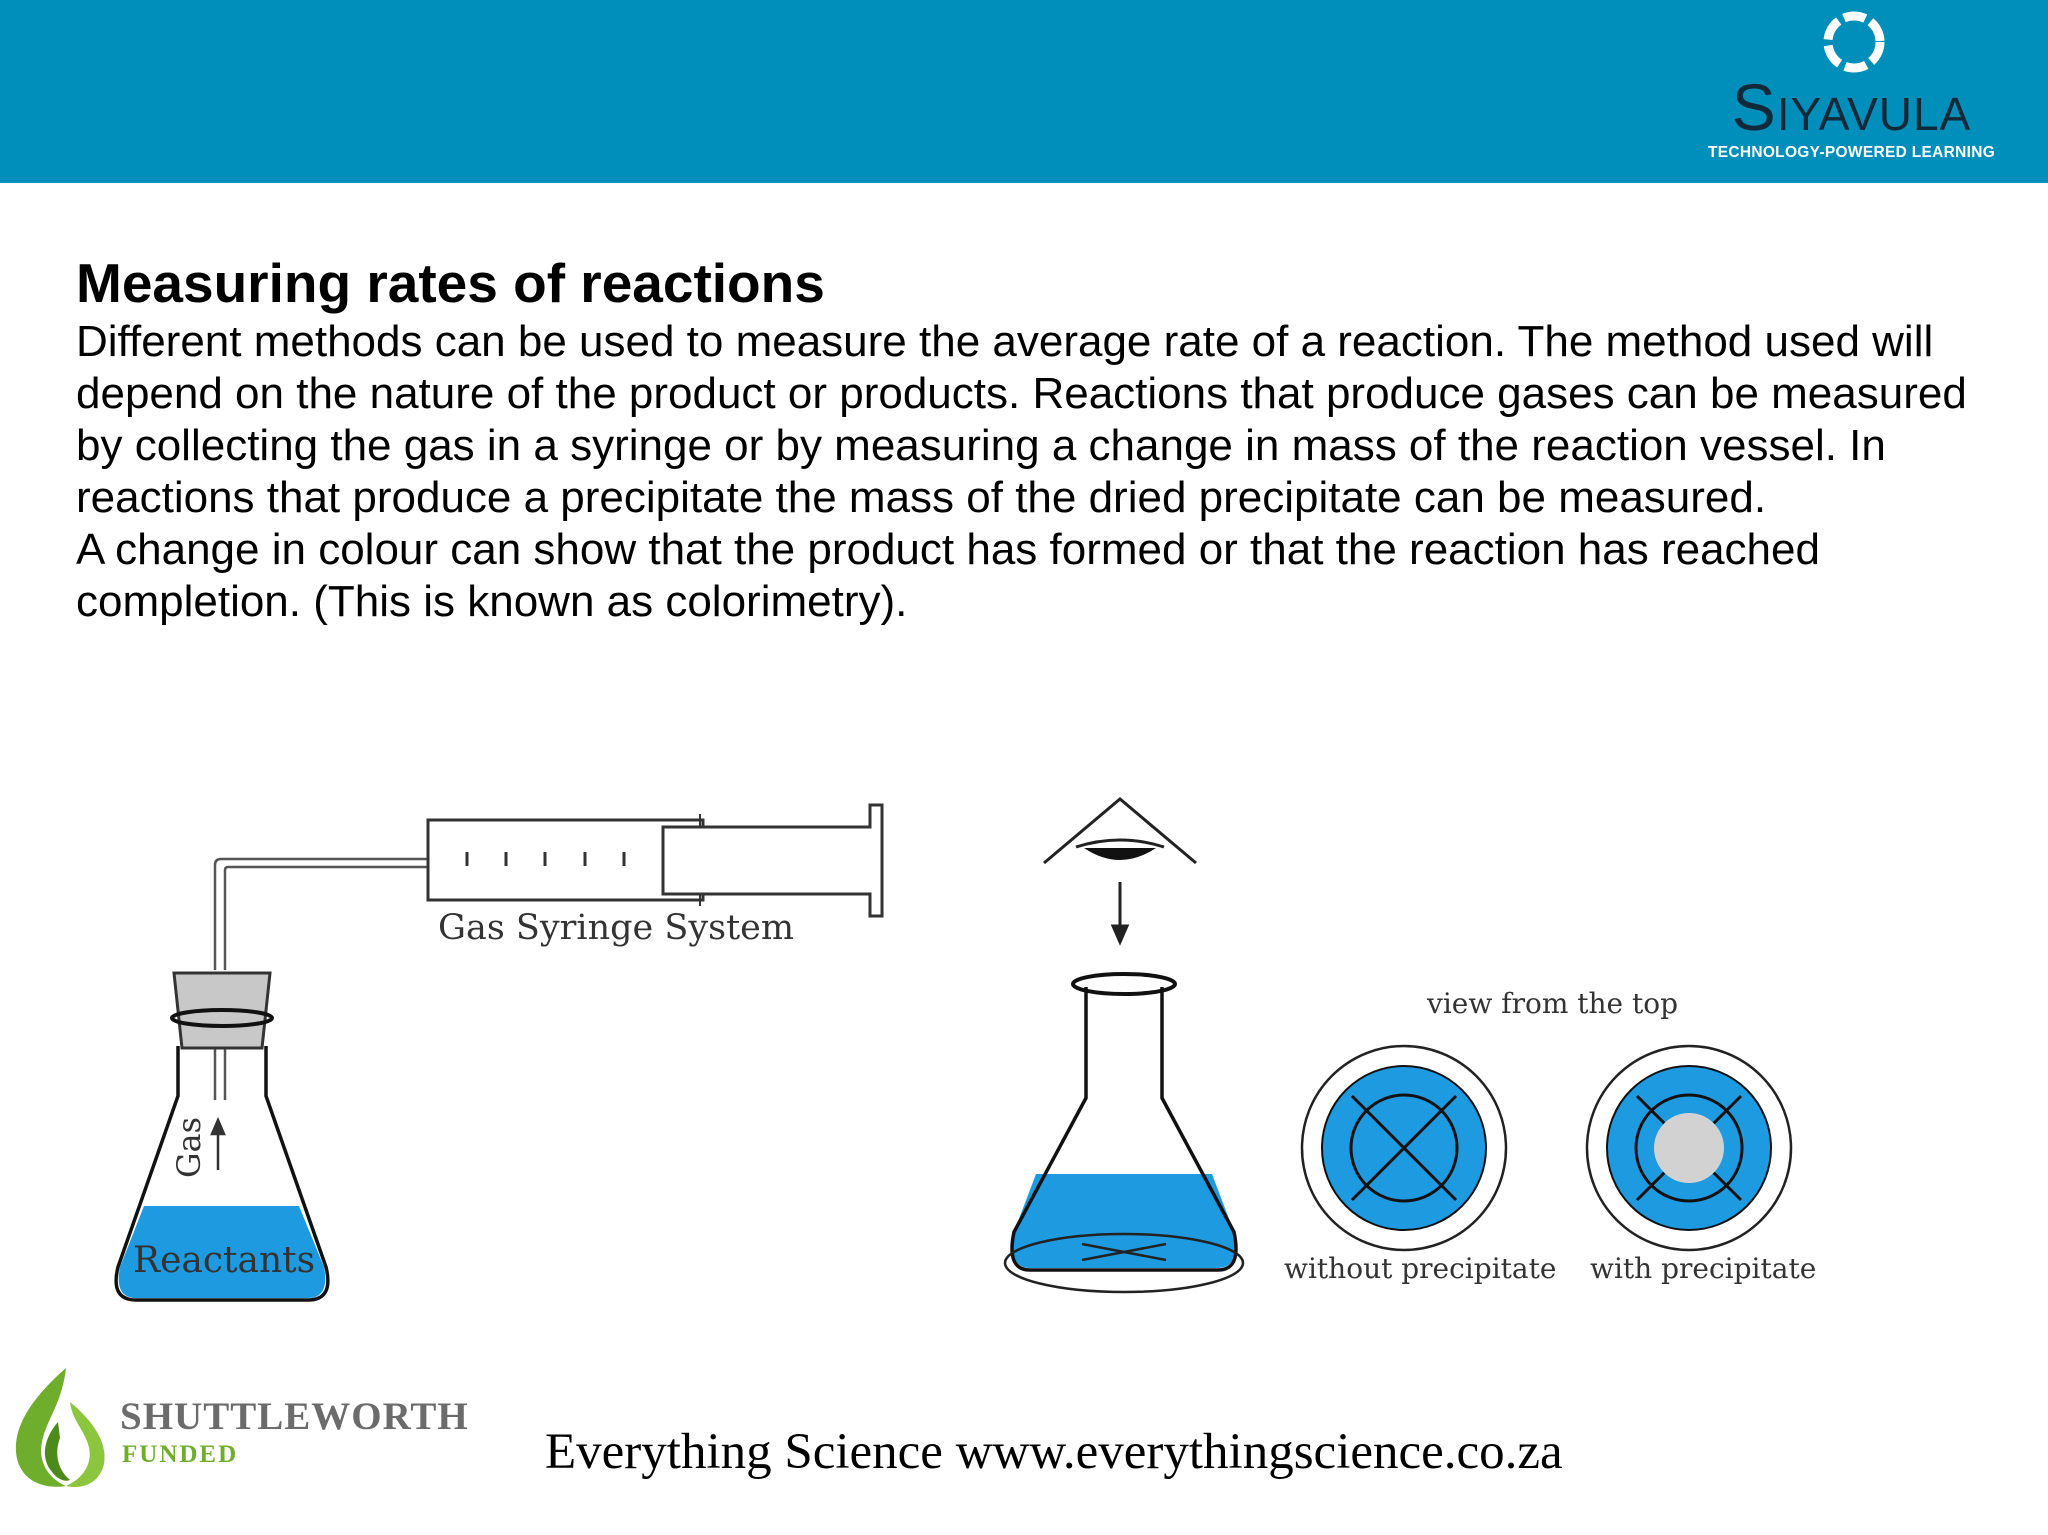 Image resolution: width=2048 pixels, height=1535 pixels. What do you see at coordinates (1689, 1148) in the screenshot?
I see `top-view-with-precipitate` at bounding box center [1689, 1148].